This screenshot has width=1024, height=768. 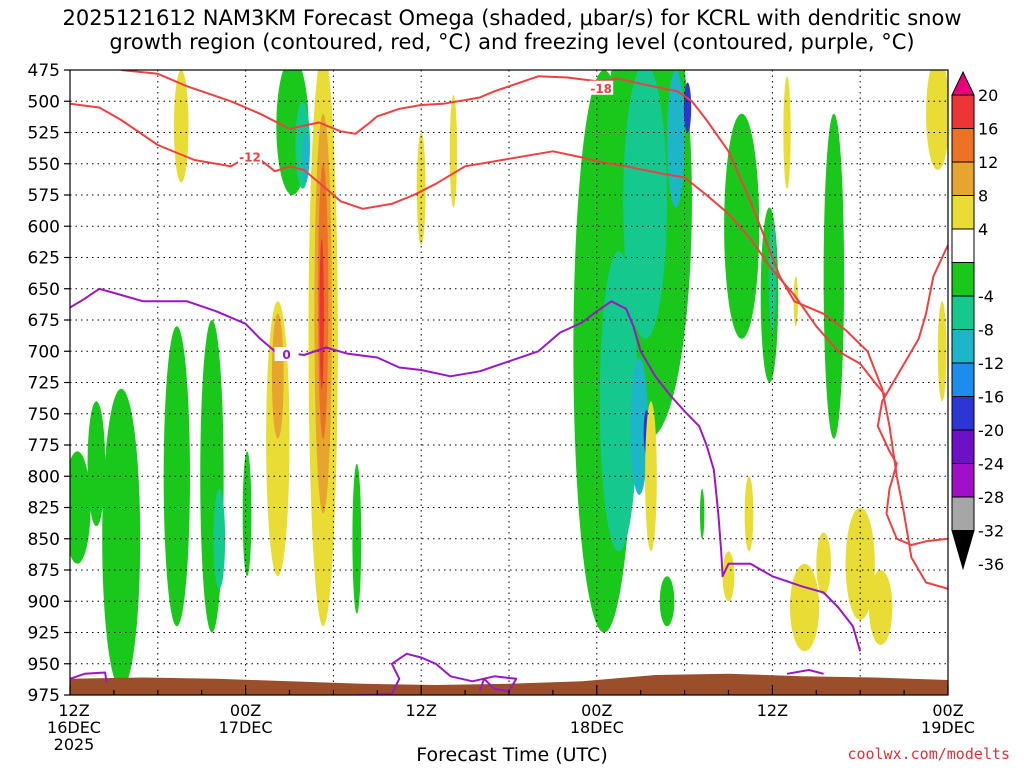 What do you see at coordinates (512, 755) in the screenshot?
I see `x-axis-title: Forecast Time (UTC)` at bounding box center [512, 755].